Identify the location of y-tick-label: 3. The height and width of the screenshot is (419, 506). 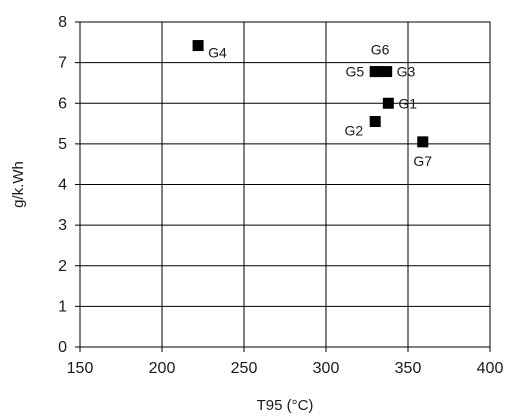
(62, 225).